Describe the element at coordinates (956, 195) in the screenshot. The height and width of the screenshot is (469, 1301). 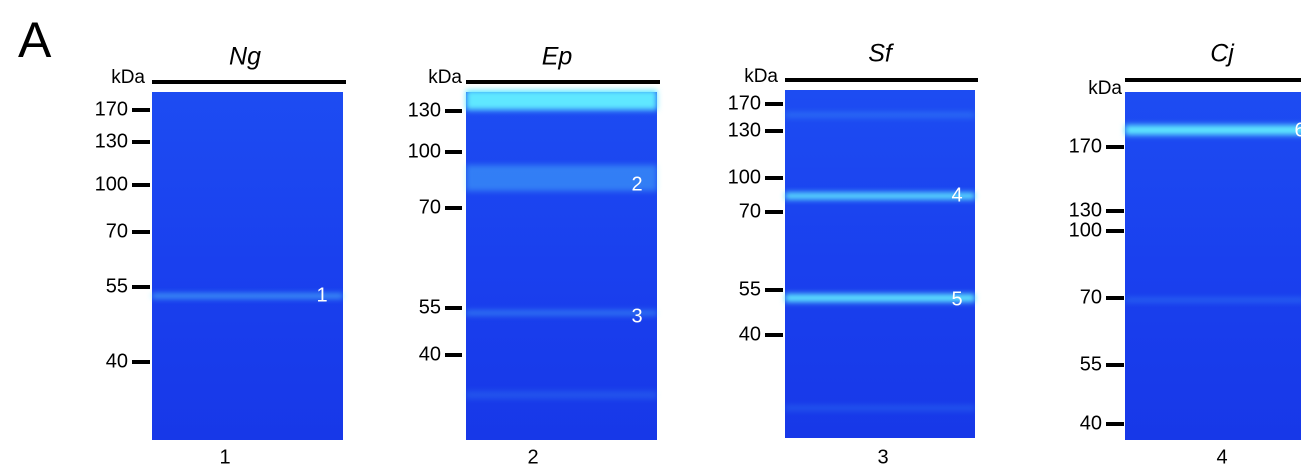
I see `band-label: 4` at that location.